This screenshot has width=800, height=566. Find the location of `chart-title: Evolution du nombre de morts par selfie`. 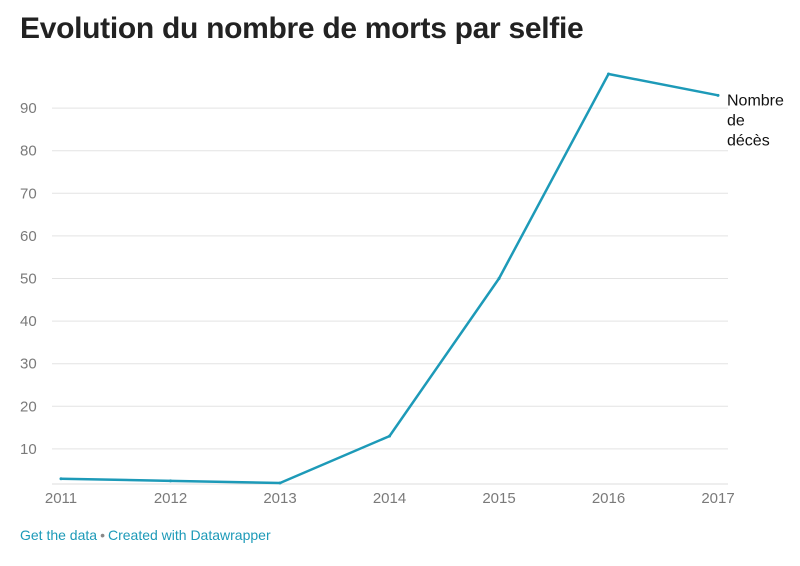

chart-title: Evolution du nombre de morts par selfie is located at coordinates (302, 28).